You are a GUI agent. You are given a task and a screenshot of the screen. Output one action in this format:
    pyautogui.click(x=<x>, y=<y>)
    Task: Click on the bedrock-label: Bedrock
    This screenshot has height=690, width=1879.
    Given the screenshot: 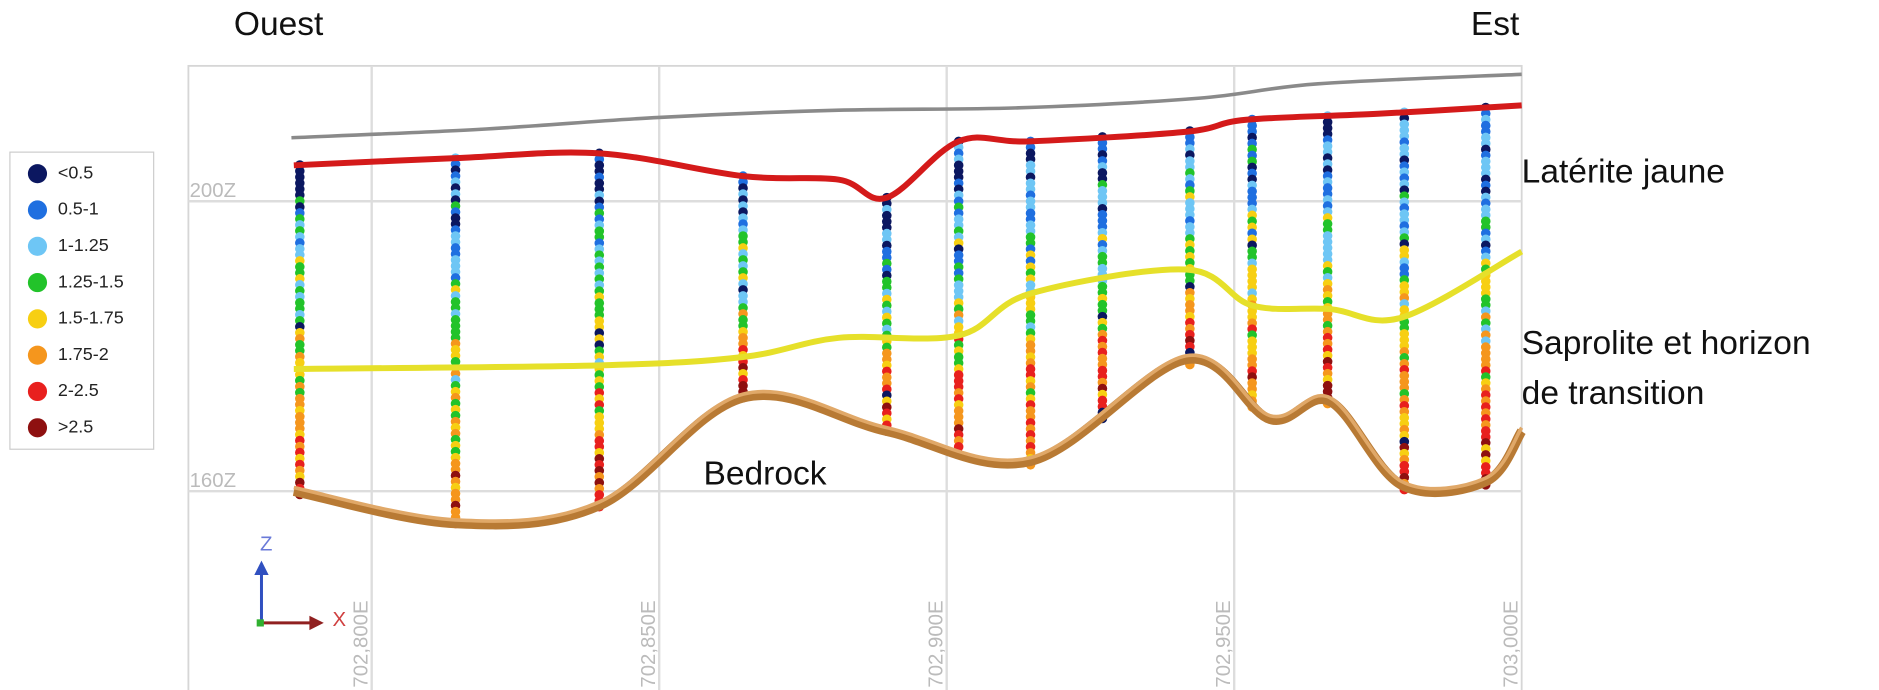 What is the action you would take?
    pyautogui.click(x=765, y=473)
    